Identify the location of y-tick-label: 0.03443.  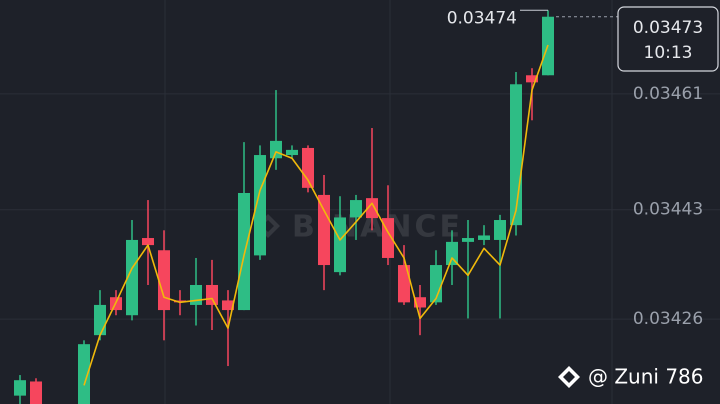
(668, 210).